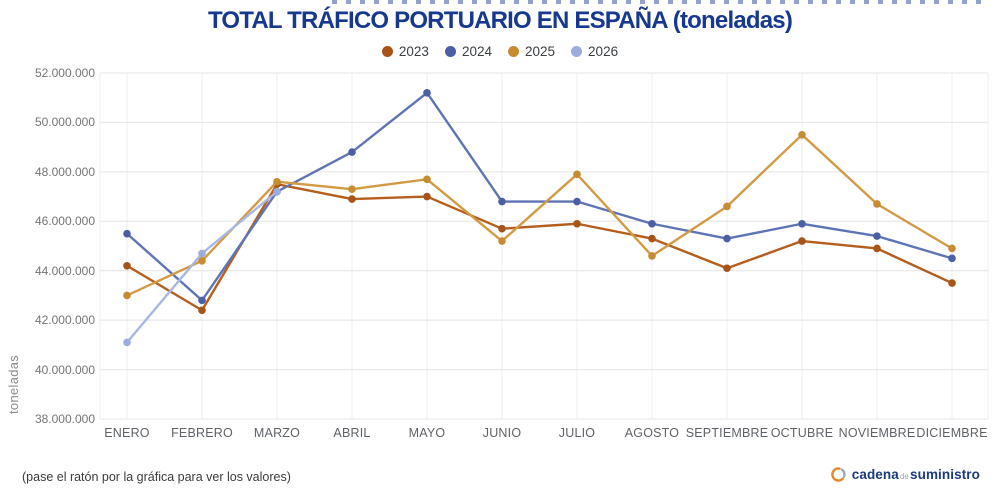 The height and width of the screenshot is (500, 1000). I want to click on legend-label: 2023, so click(413, 51).